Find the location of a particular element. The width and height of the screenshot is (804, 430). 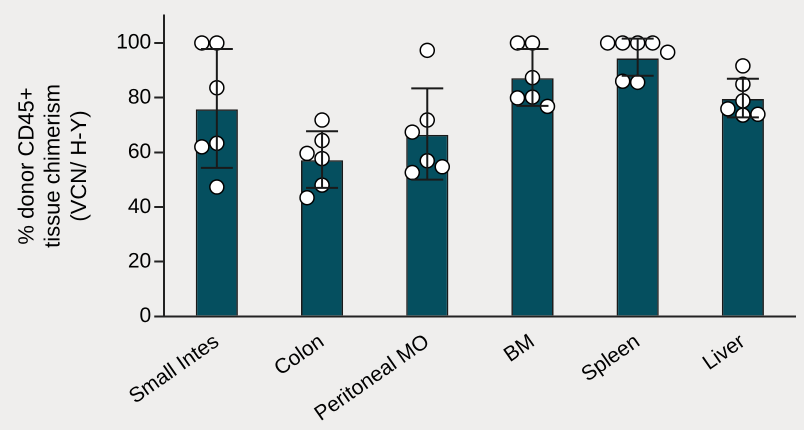

x-tick-label: BM is located at coordinates (519, 348).